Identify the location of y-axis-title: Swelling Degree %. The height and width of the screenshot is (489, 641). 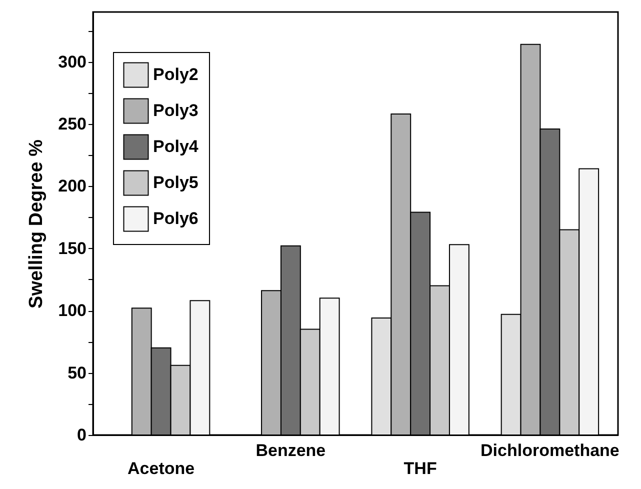
(37, 223).